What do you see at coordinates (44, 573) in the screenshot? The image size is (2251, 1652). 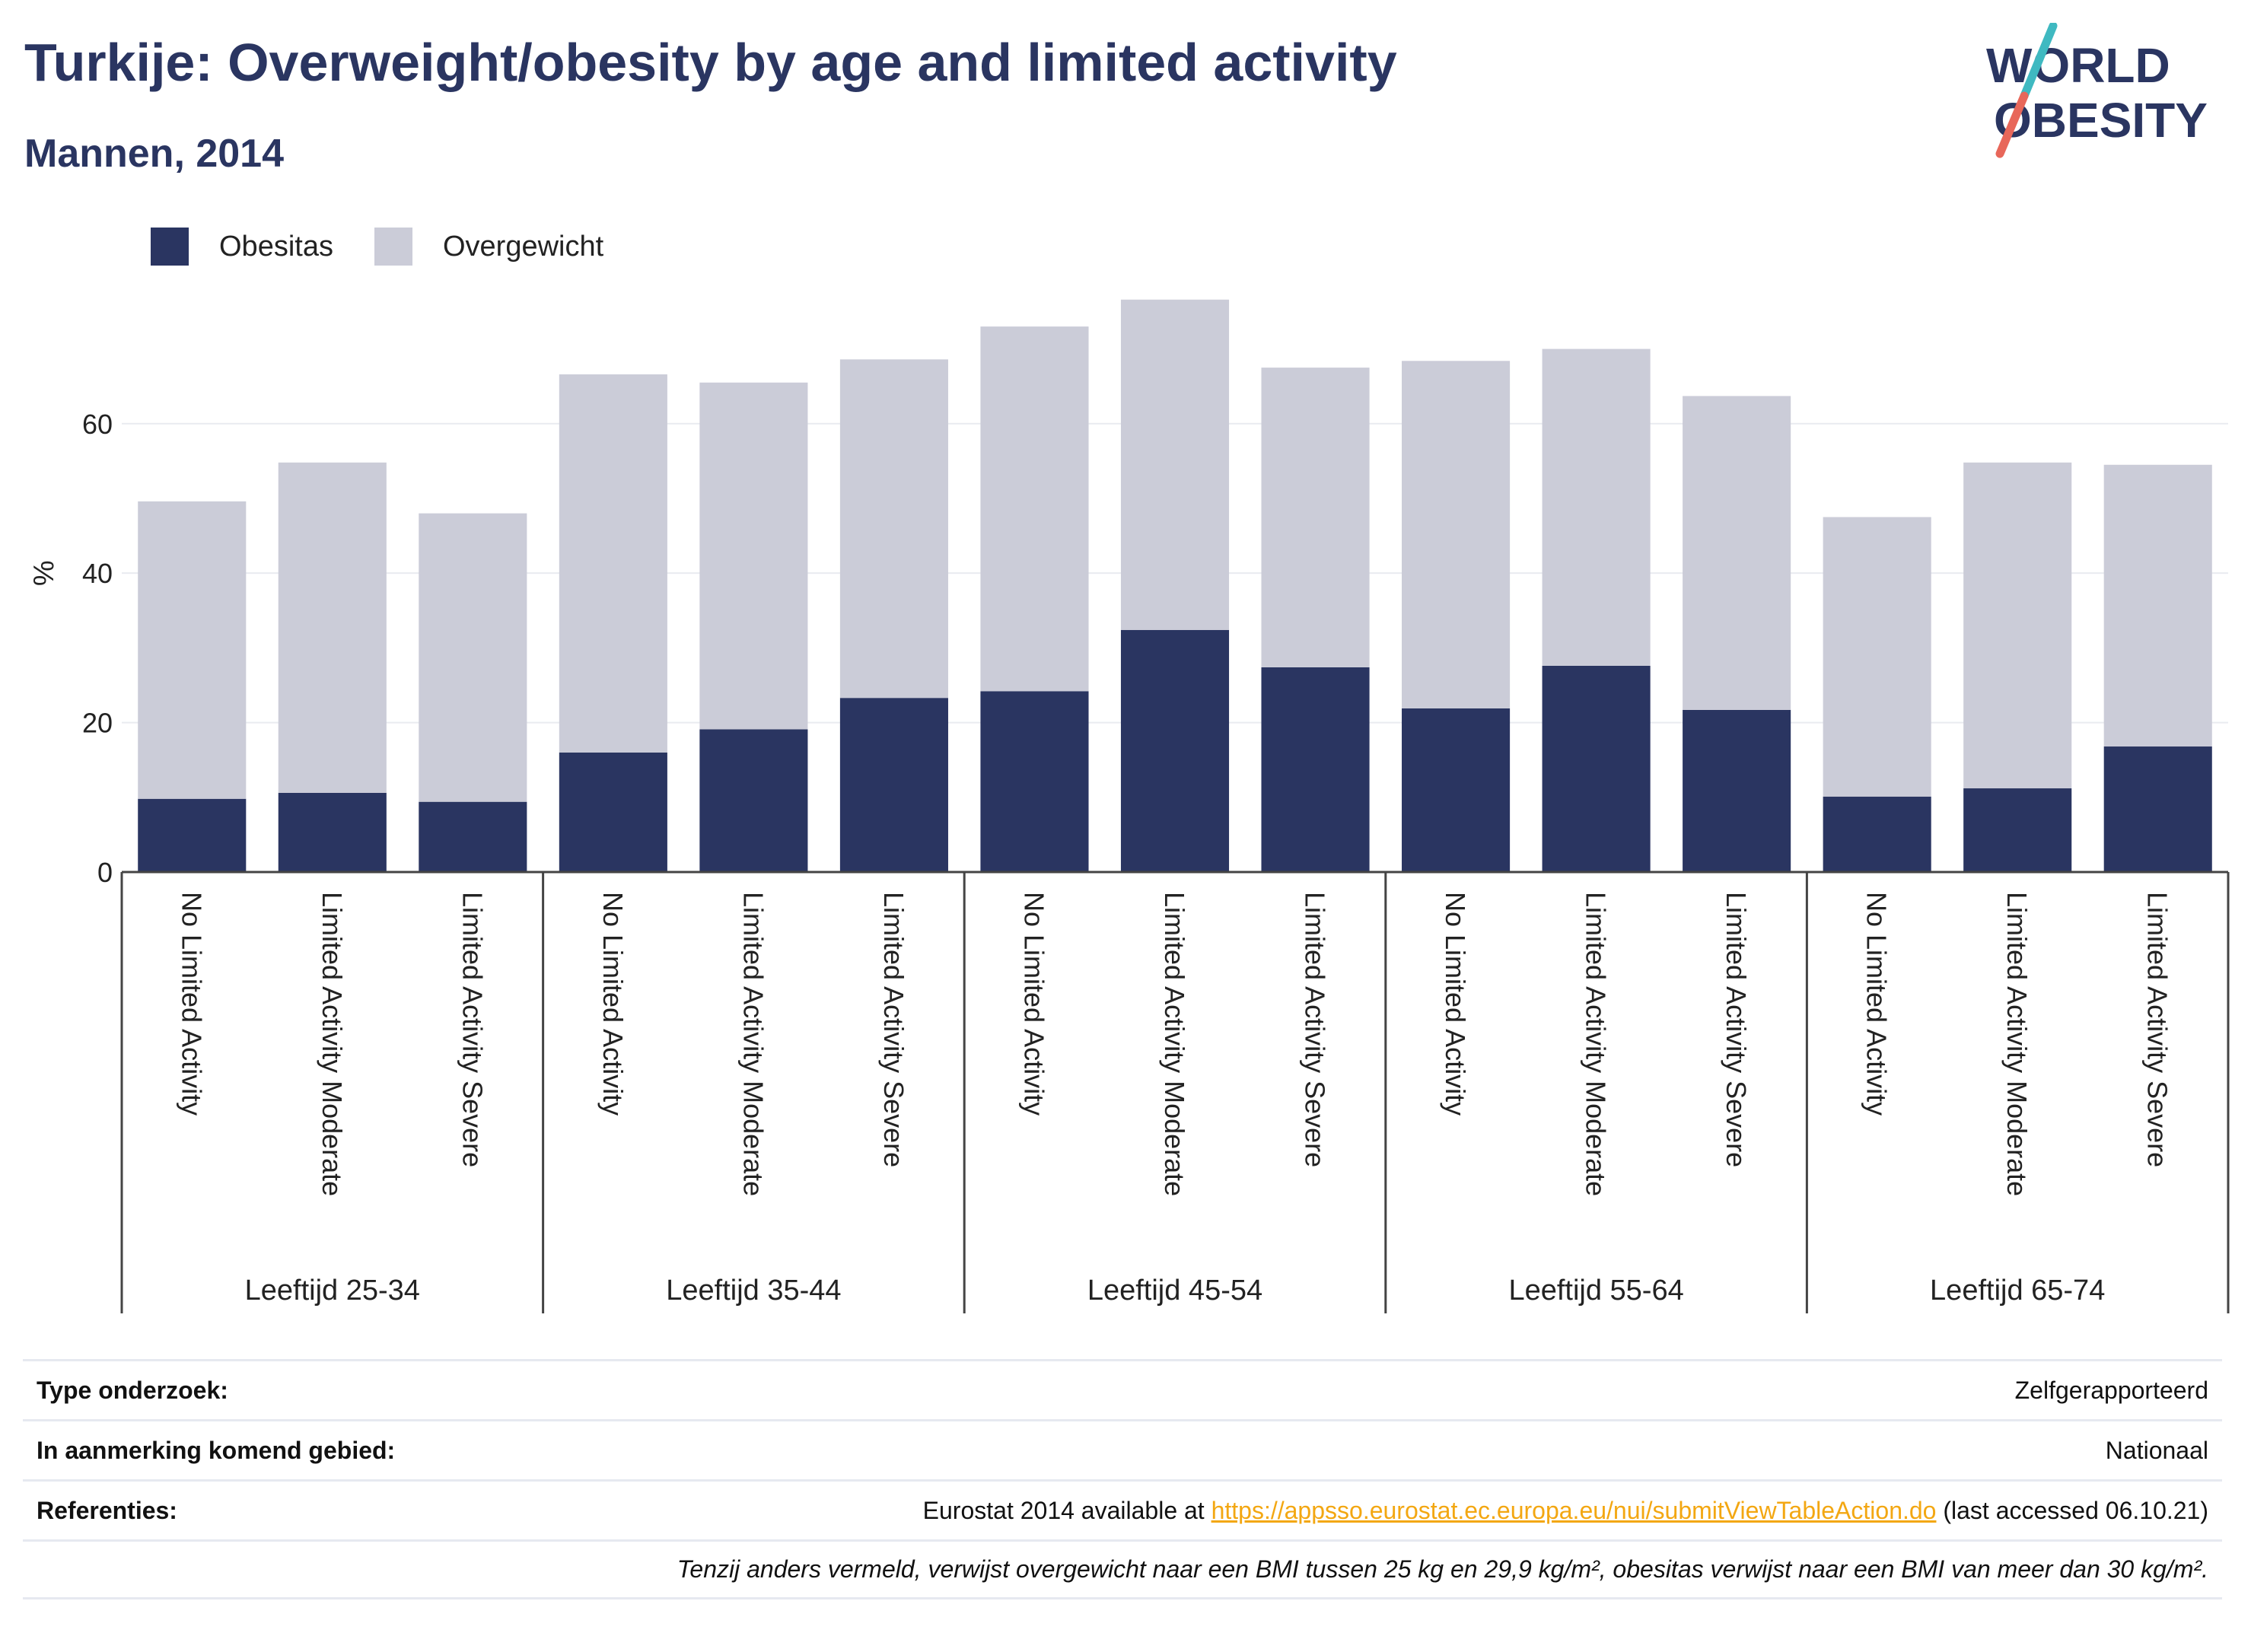 I see `y-axis-title: %` at bounding box center [44, 573].